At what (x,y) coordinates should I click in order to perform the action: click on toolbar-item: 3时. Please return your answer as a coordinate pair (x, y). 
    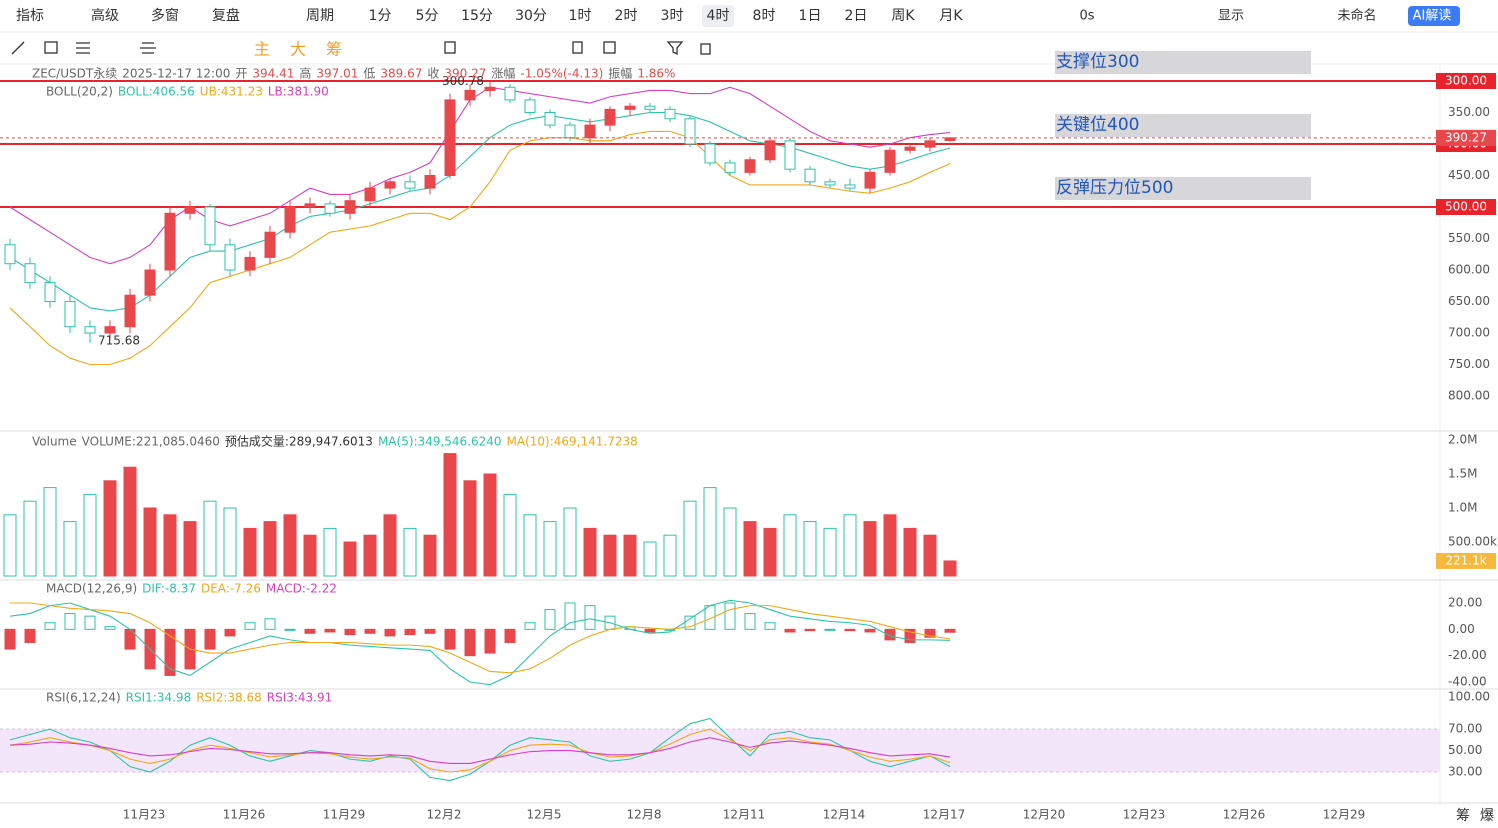
    Looking at the image, I should click on (672, 16).